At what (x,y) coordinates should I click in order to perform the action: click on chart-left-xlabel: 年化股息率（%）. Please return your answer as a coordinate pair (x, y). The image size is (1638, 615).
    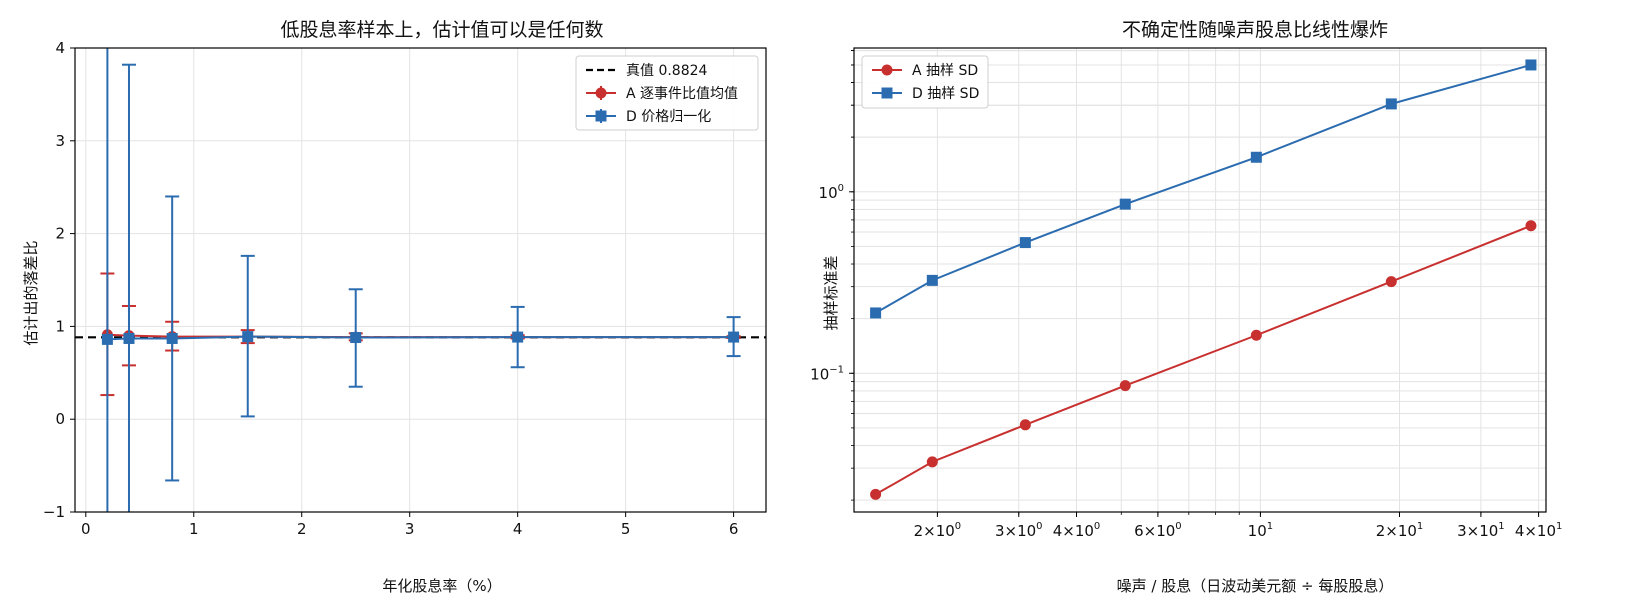
    Looking at the image, I should click on (441, 586).